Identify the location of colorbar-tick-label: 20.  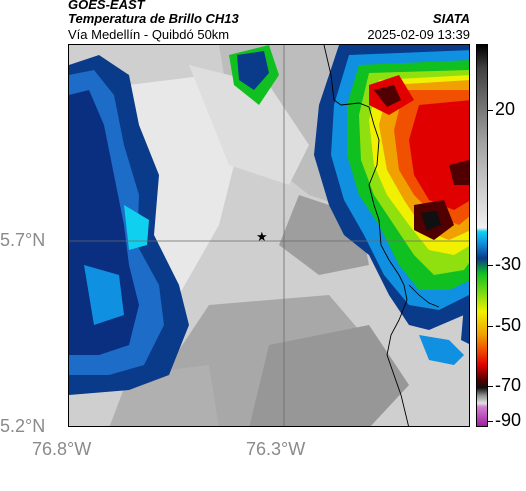
(505, 109).